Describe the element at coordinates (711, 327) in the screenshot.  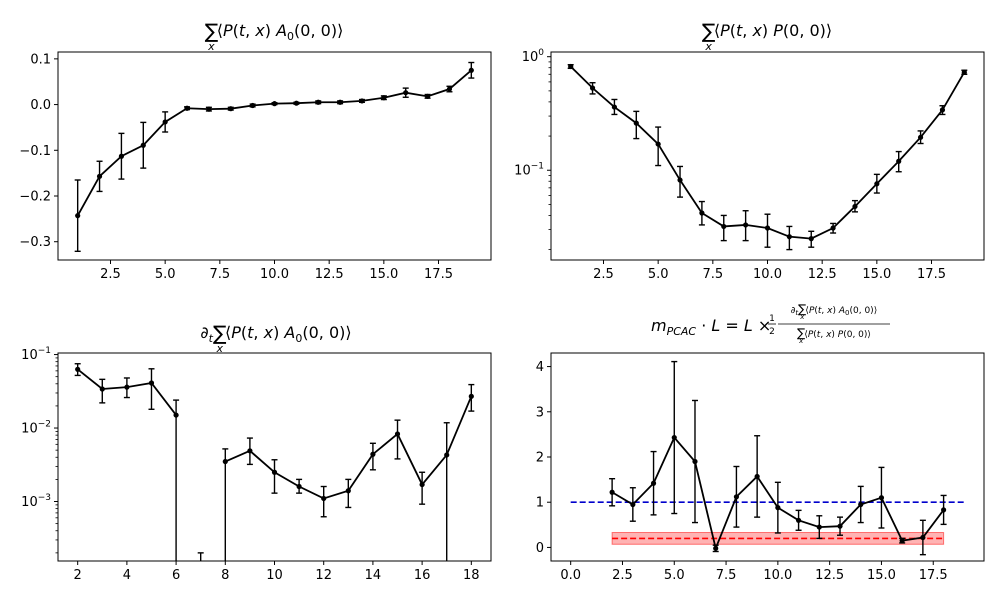
I see `title-lhs: mPCAC · L = L ×` at that location.